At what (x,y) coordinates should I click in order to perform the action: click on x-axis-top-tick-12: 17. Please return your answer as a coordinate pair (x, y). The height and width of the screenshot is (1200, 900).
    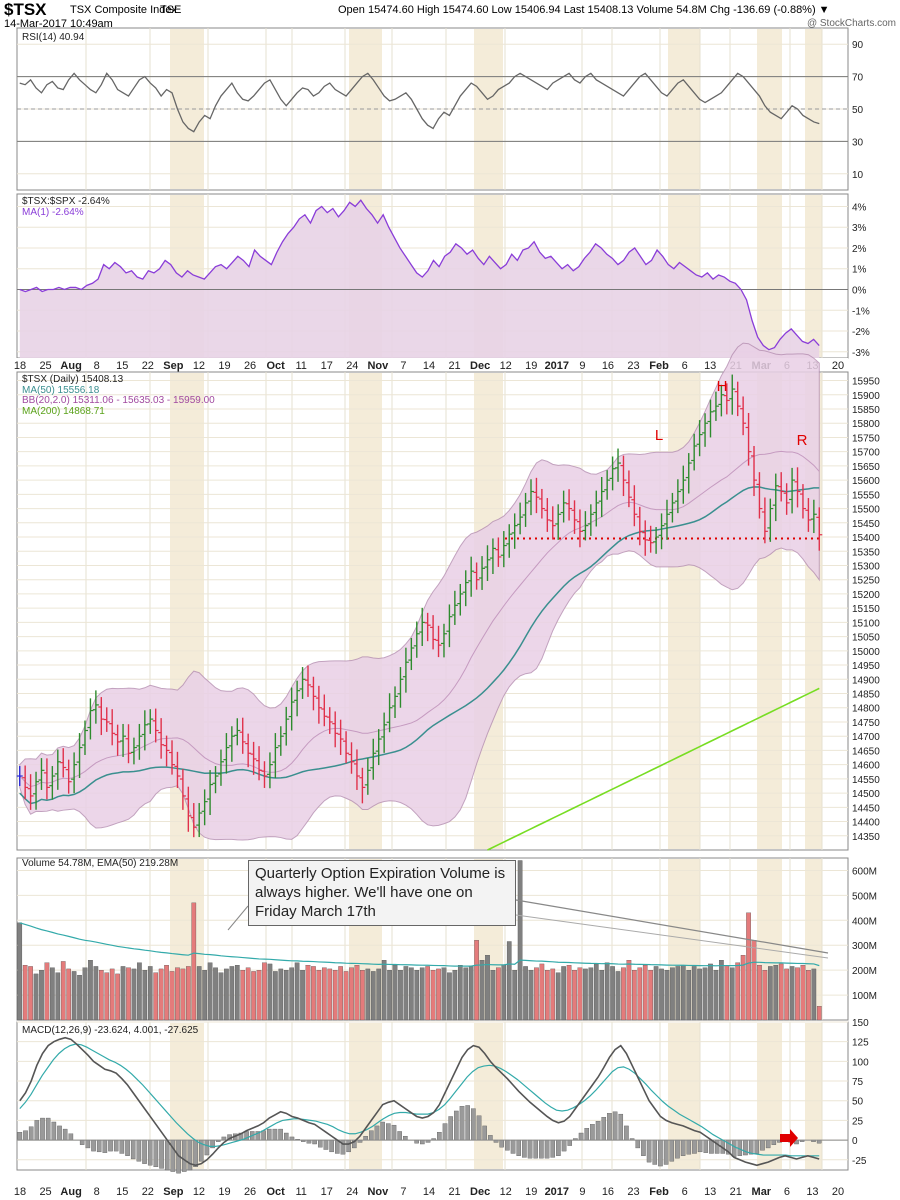
    Looking at the image, I should click on (327, 366).